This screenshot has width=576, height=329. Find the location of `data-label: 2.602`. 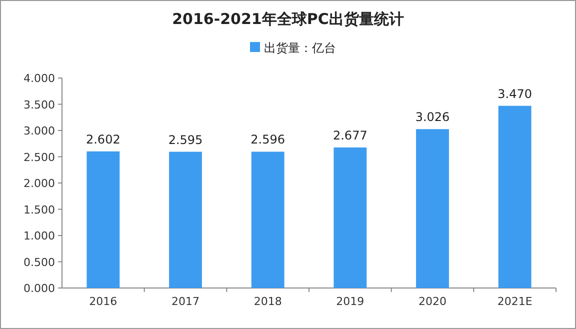

data-label: 2.602 is located at coordinates (103, 139).